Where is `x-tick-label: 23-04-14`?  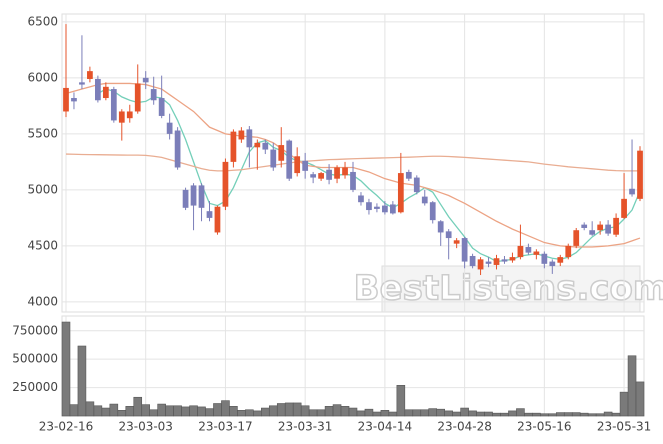
x-tick-label: 23-04-14 is located at coordinates (385, 427).